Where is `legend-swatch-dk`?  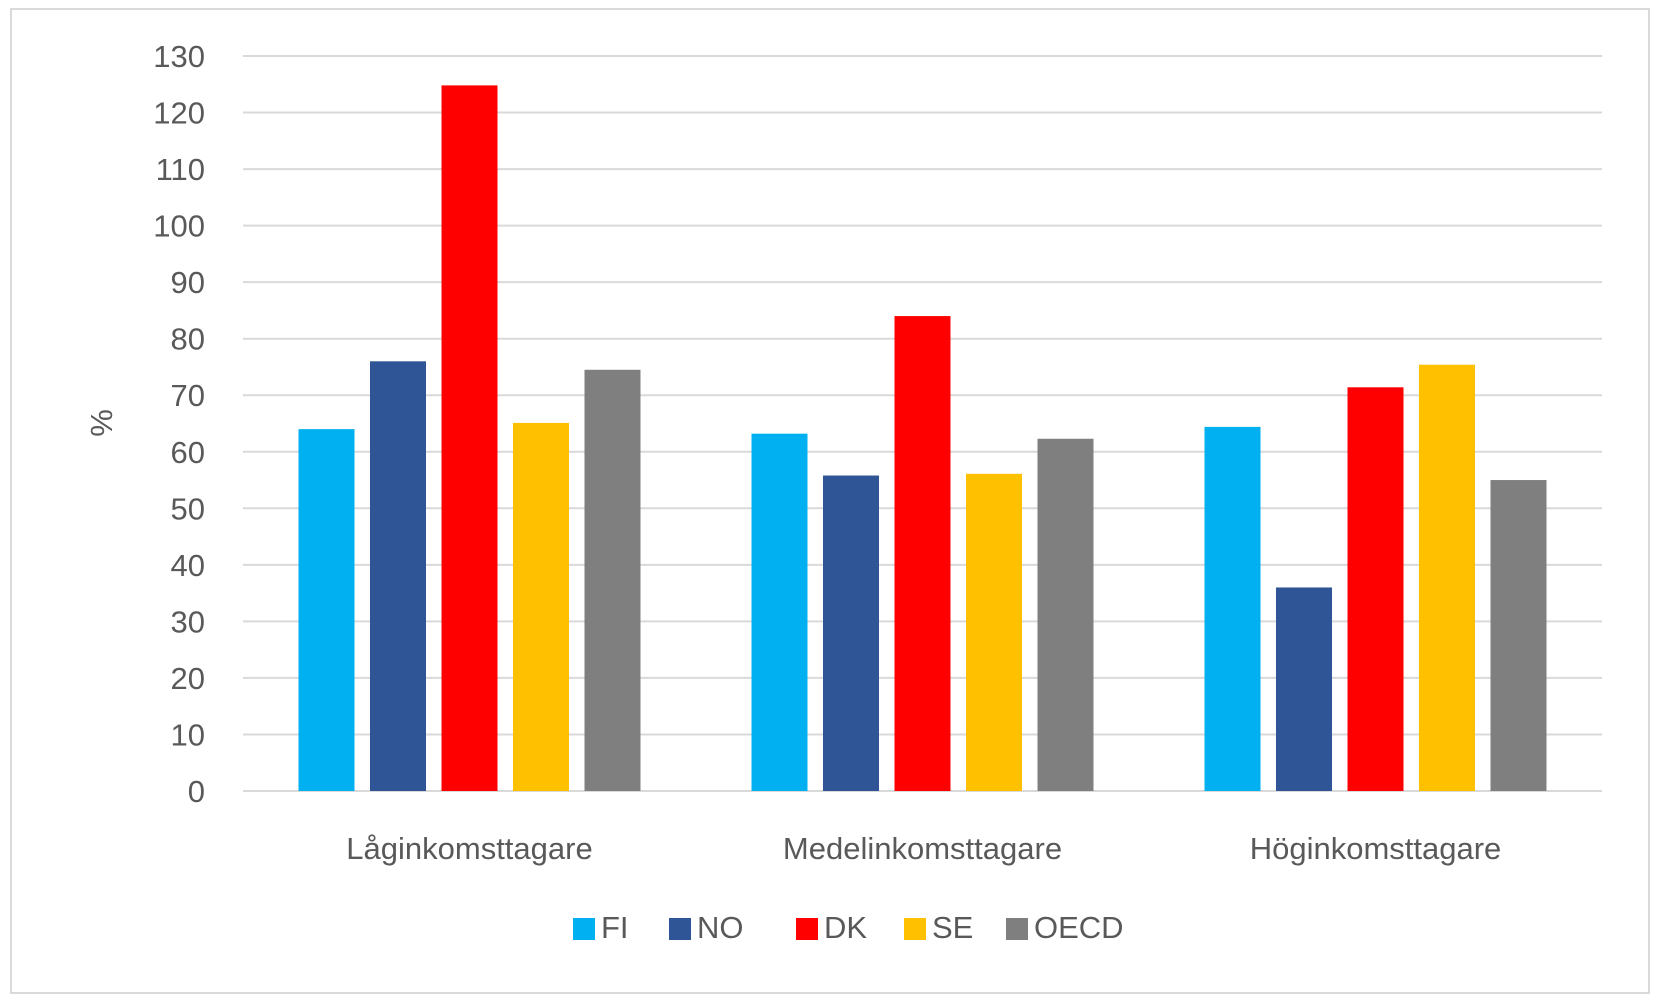 legend-swatch-dk is located at coordinates (807, 929).